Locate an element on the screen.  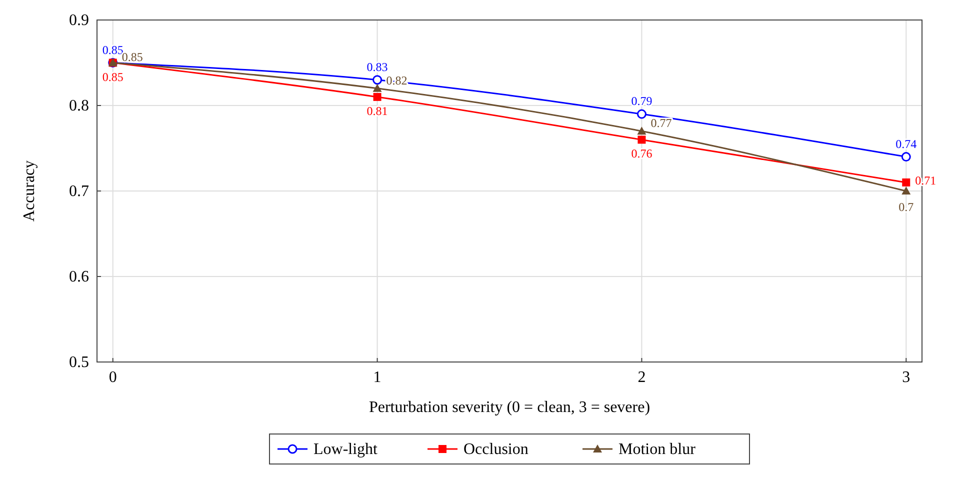
x-axis-title: Perturbation severity (0 = clean, 3 = severe) is located at coordinates (509, 407).